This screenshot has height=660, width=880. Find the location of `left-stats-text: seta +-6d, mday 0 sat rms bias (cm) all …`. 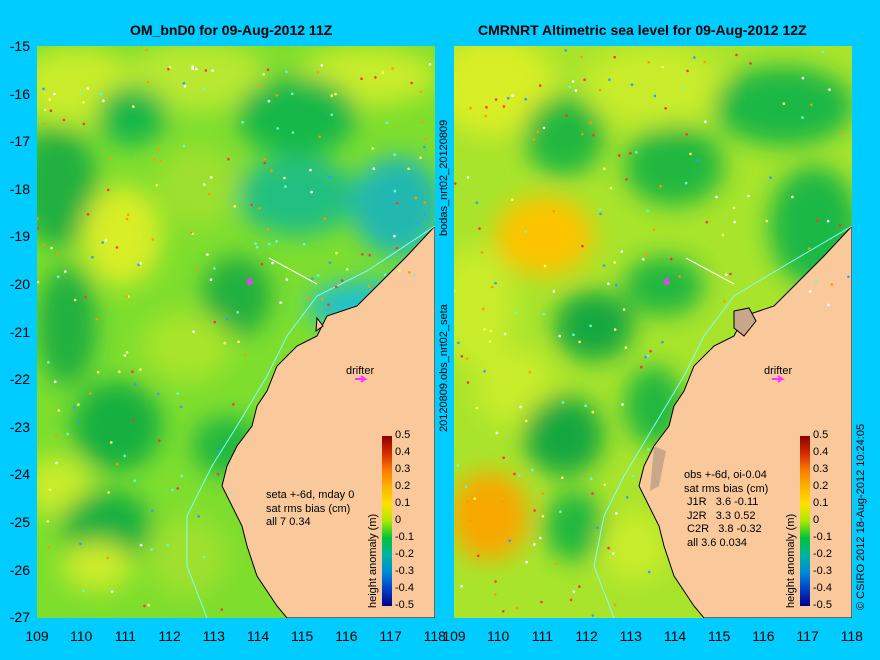

left-stats-text: seta +-6d, mday 0 sat rms bias (cm) all … is located at coordinates (310, 508).